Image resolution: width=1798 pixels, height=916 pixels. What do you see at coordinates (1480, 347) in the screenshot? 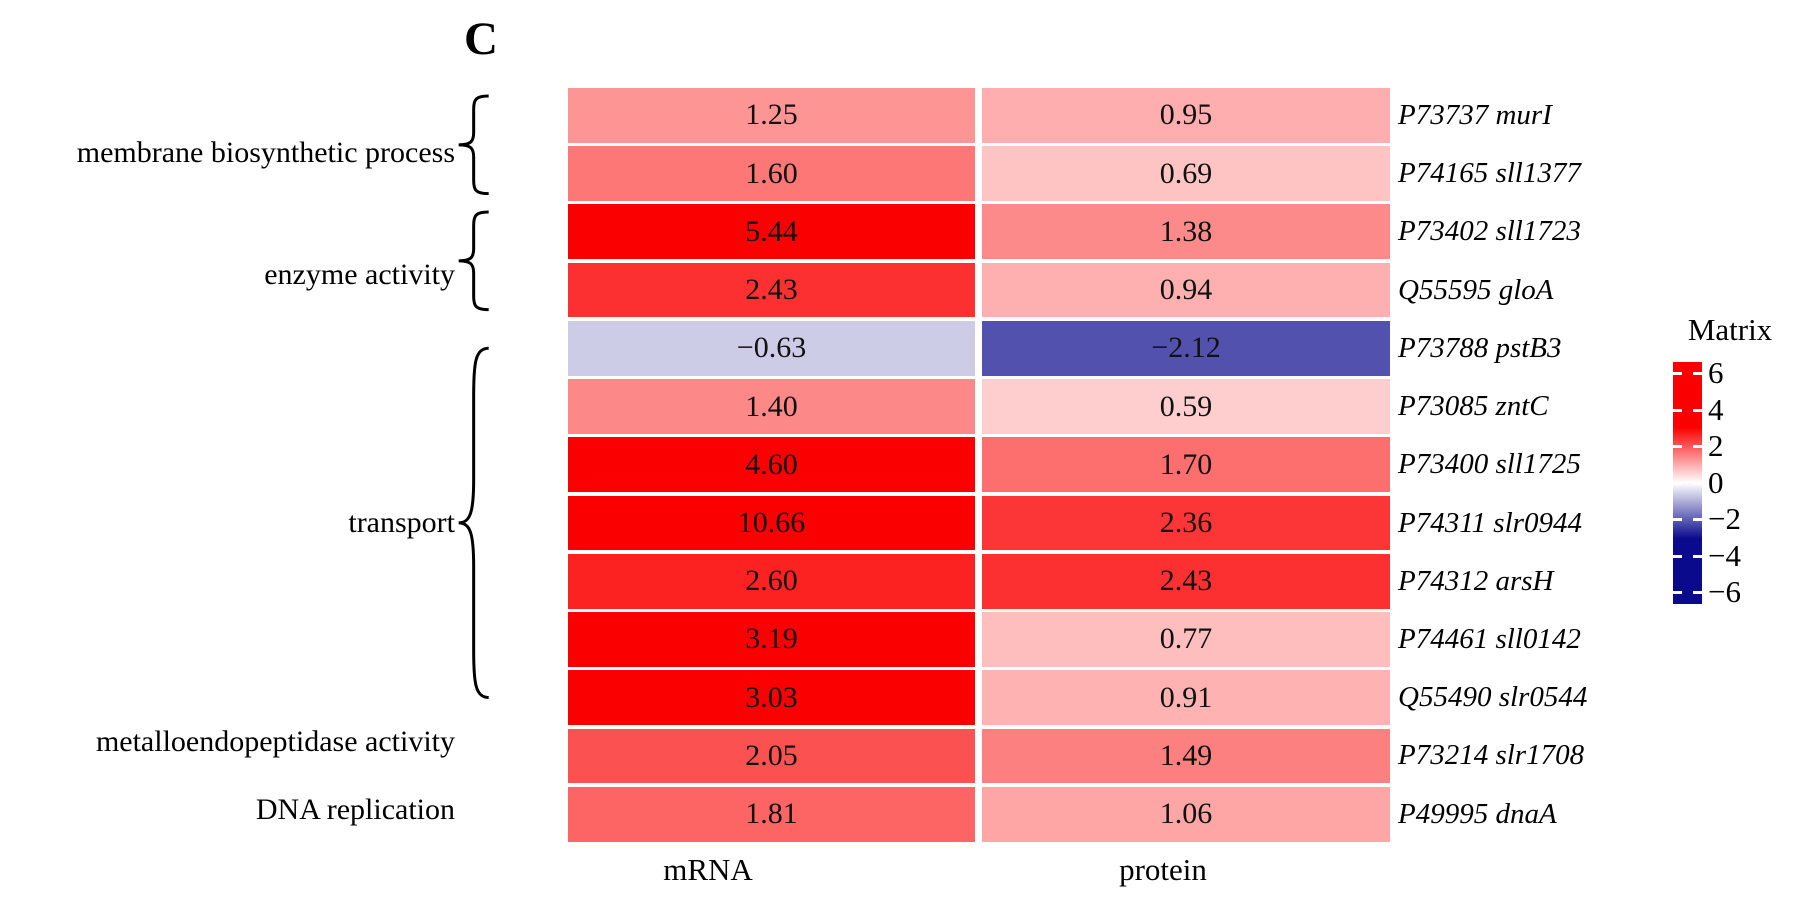
I see `gene-label: P73788 pstB3` at bounding box center [1480, 347].